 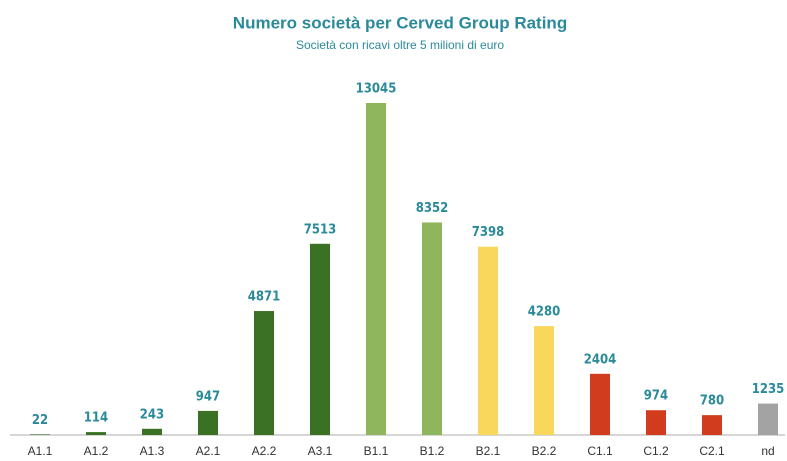 What do you see at coordinates (320, 229) in the screenshot?
I see `value-label: 7513` at bounding box center [320, 229].